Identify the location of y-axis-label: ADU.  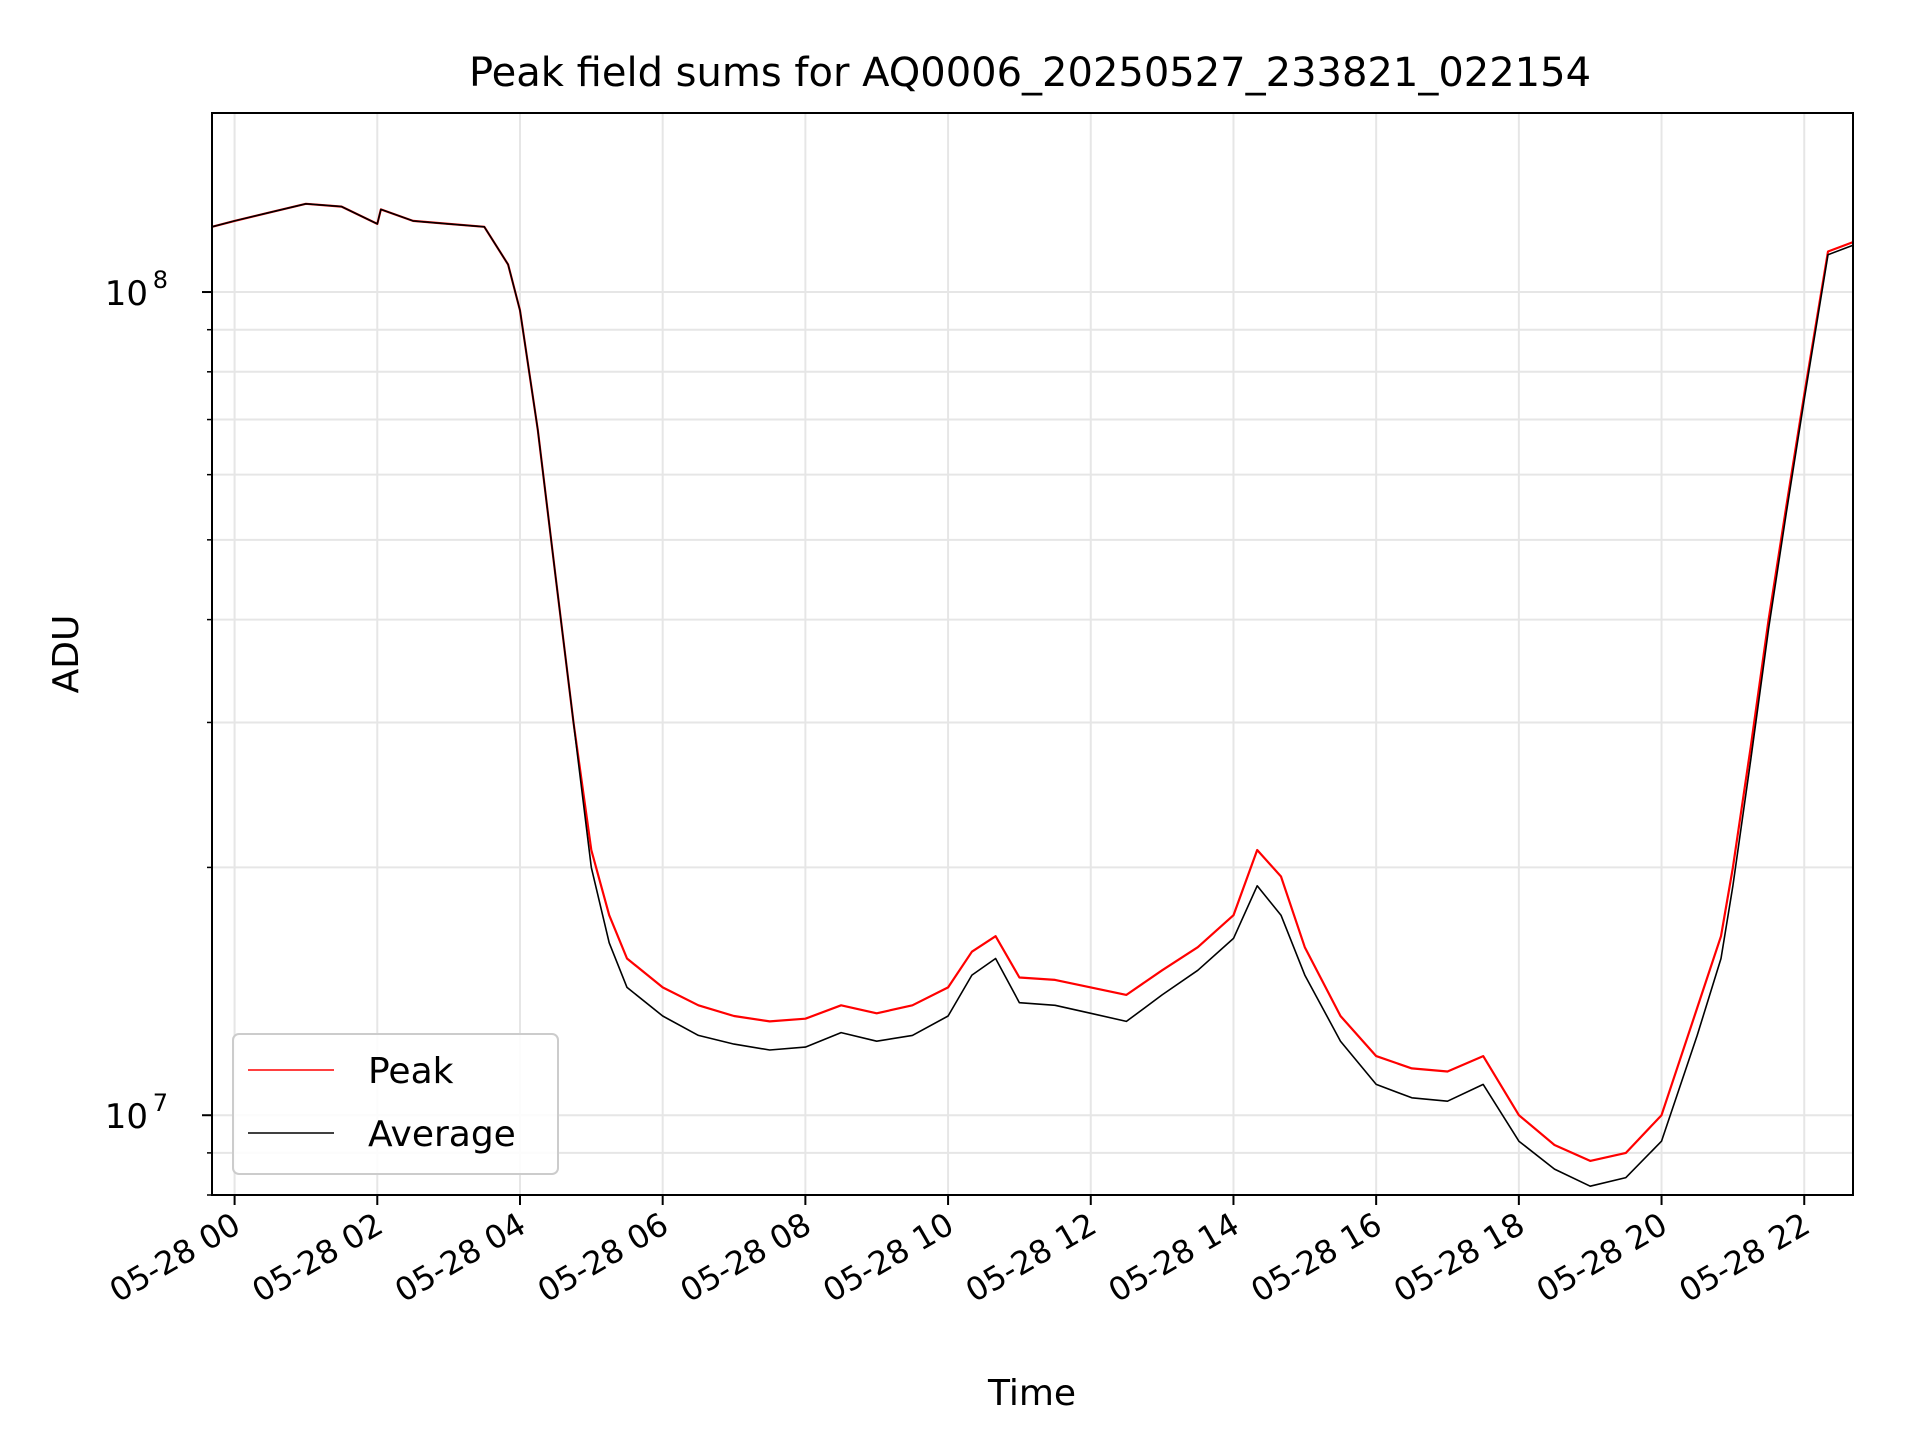
(66, 654).